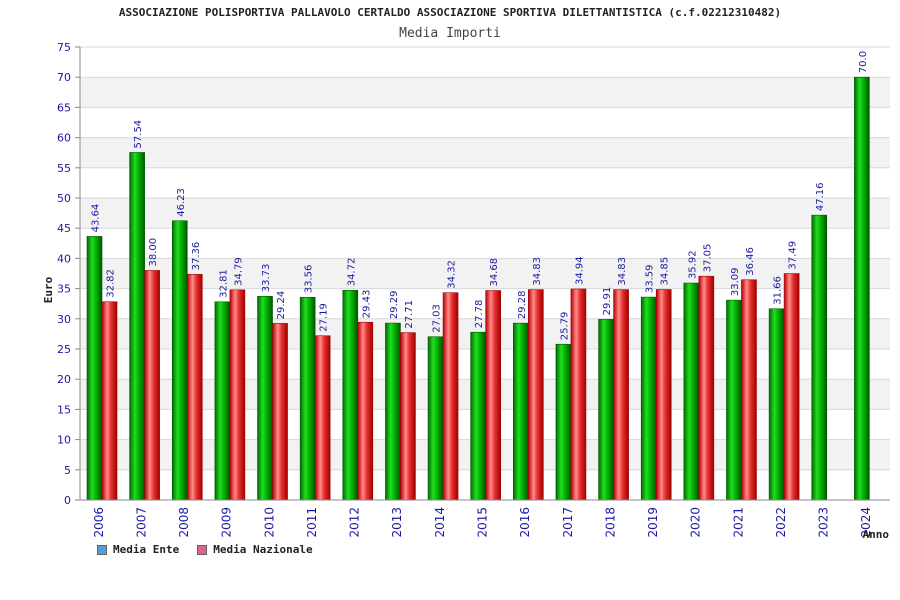 This screenshot has height=600, width=900. I want to click on legend-swatch-ente, so click(102, 549).